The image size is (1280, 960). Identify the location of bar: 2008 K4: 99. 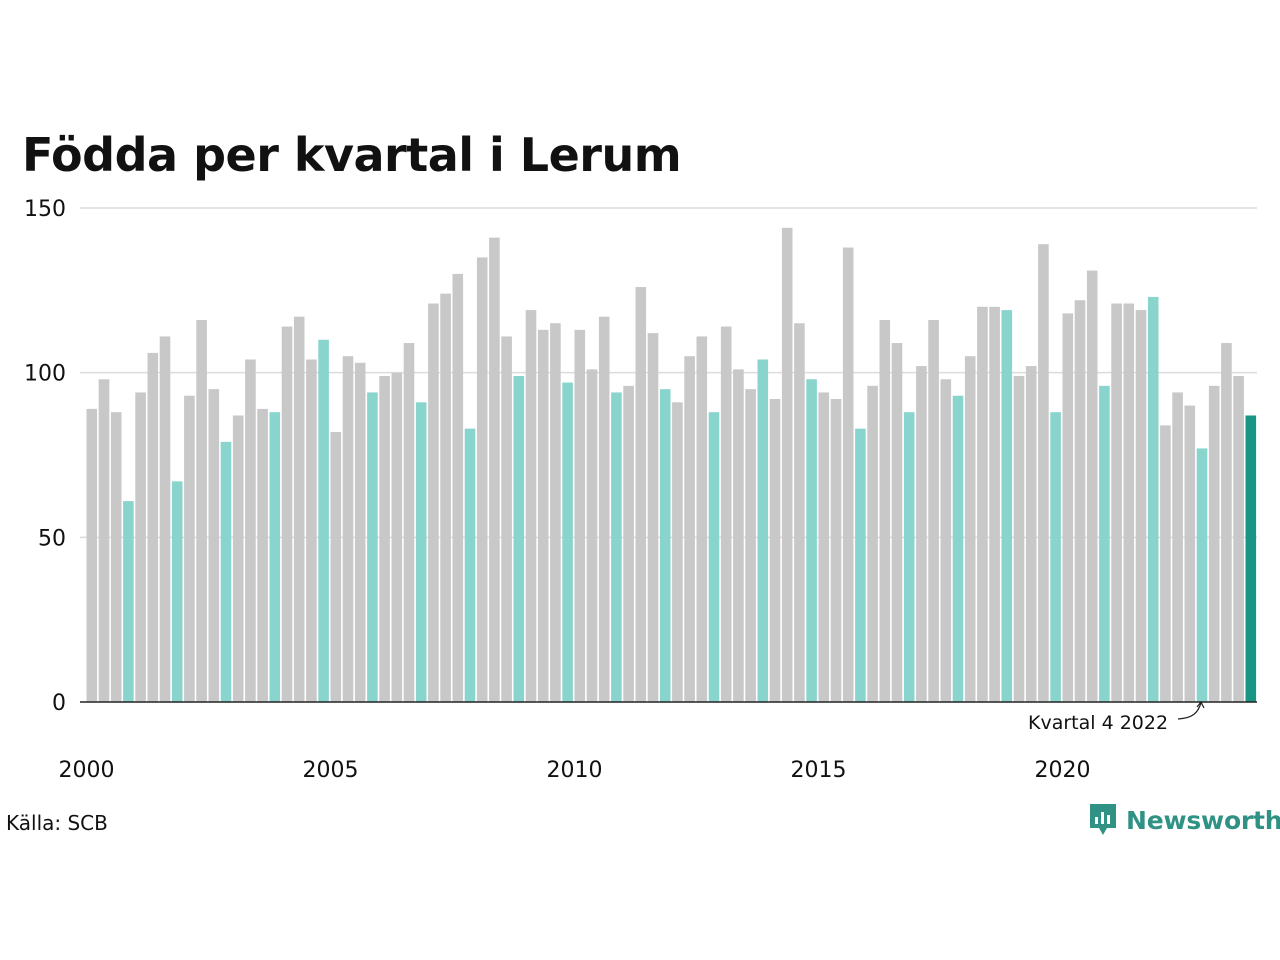
(519, 538).